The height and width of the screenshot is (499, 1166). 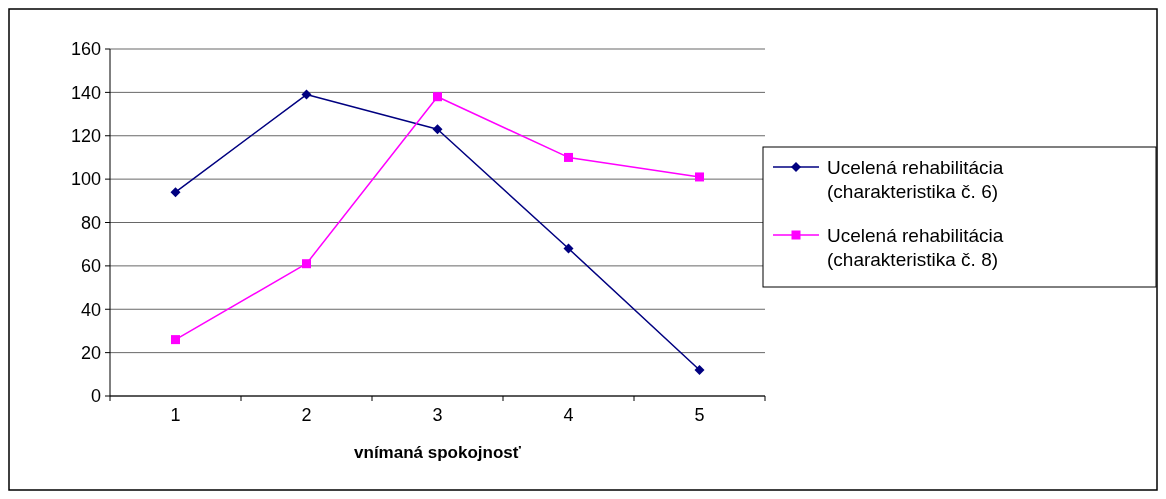 I want to click on legend-label: Ucelená rehabilitácia (charakteristika č. 6), so click(x=915, y=179).